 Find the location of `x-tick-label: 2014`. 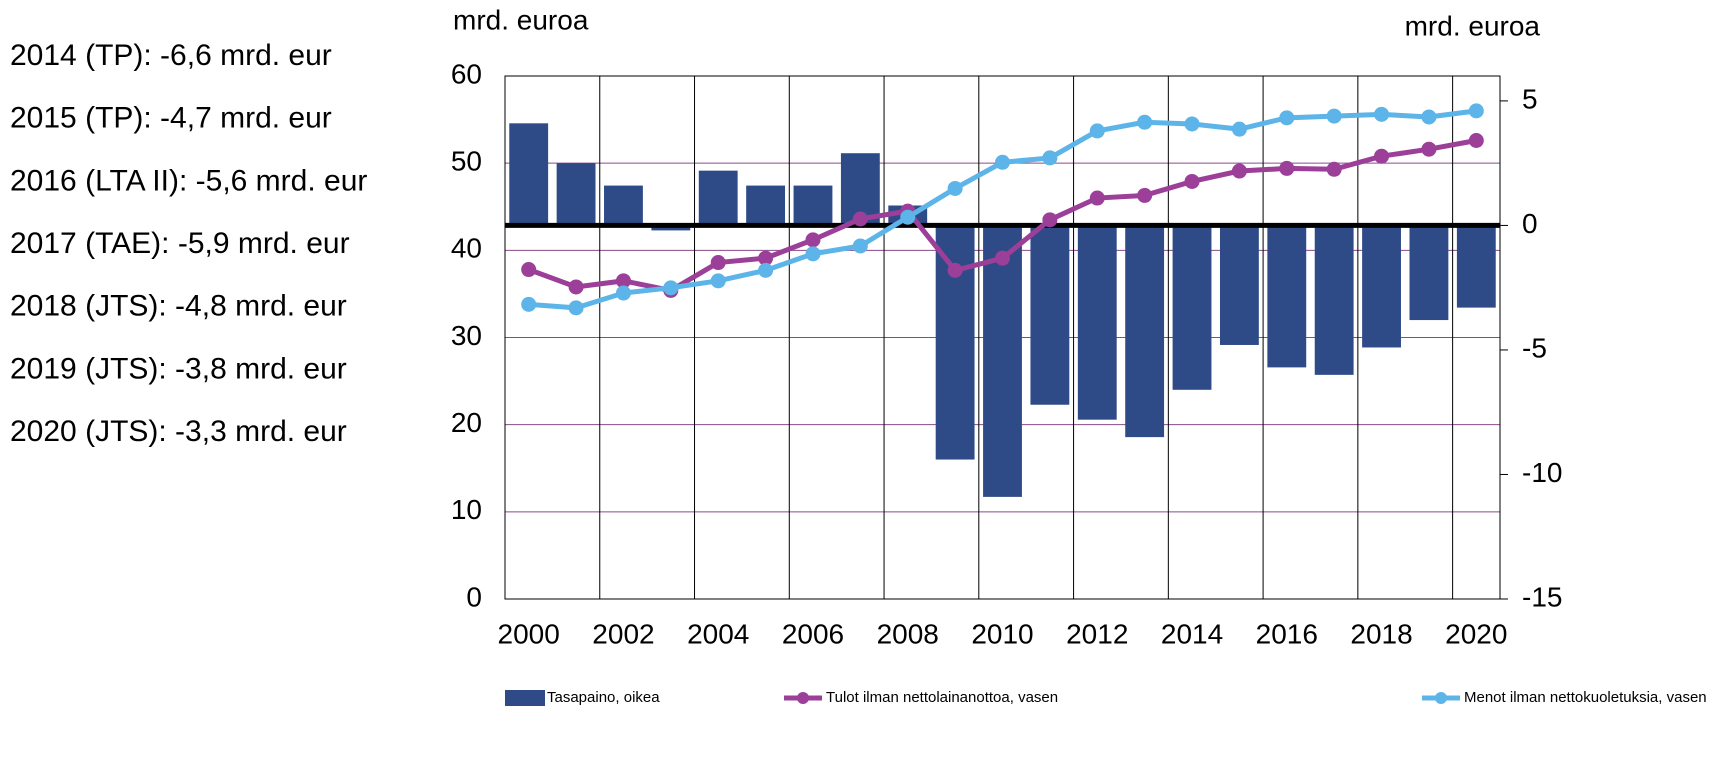

x-tick-label: 2014 is located at coordinates (1192, 633).